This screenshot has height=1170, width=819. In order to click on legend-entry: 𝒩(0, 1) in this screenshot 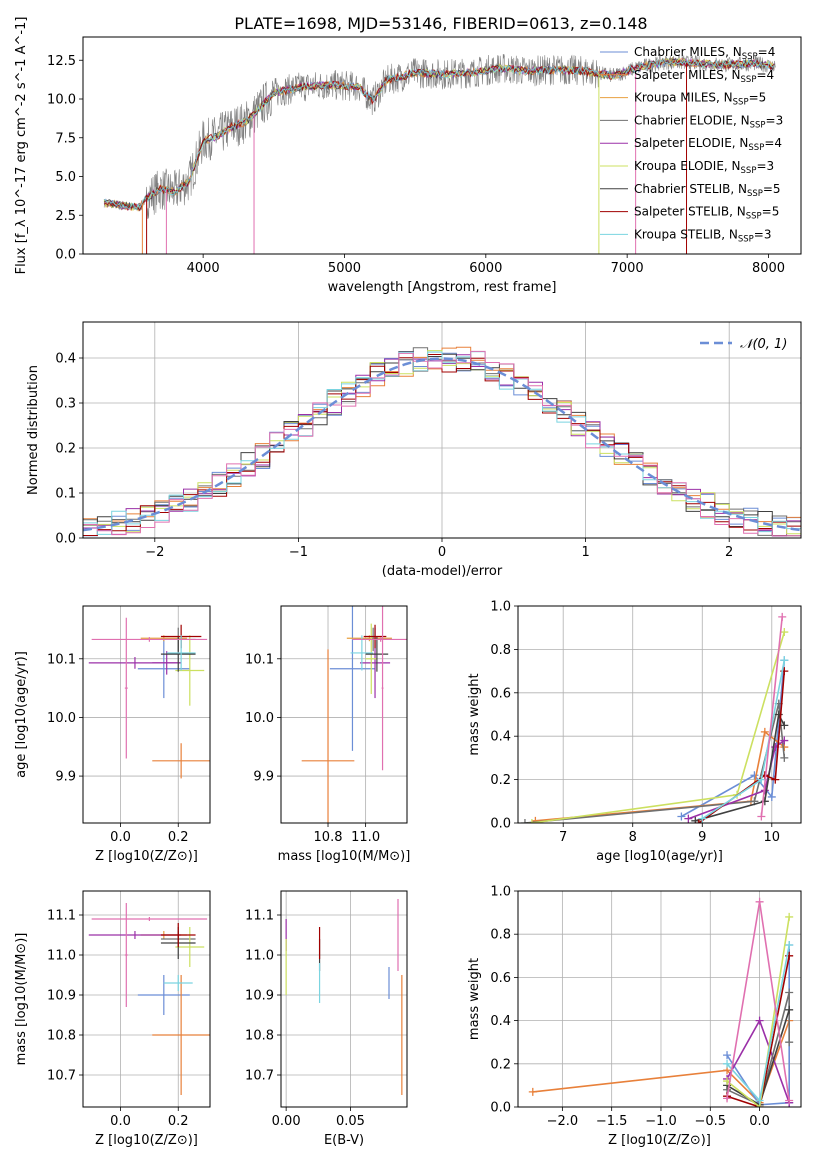, I will do `click(763, 344)`.